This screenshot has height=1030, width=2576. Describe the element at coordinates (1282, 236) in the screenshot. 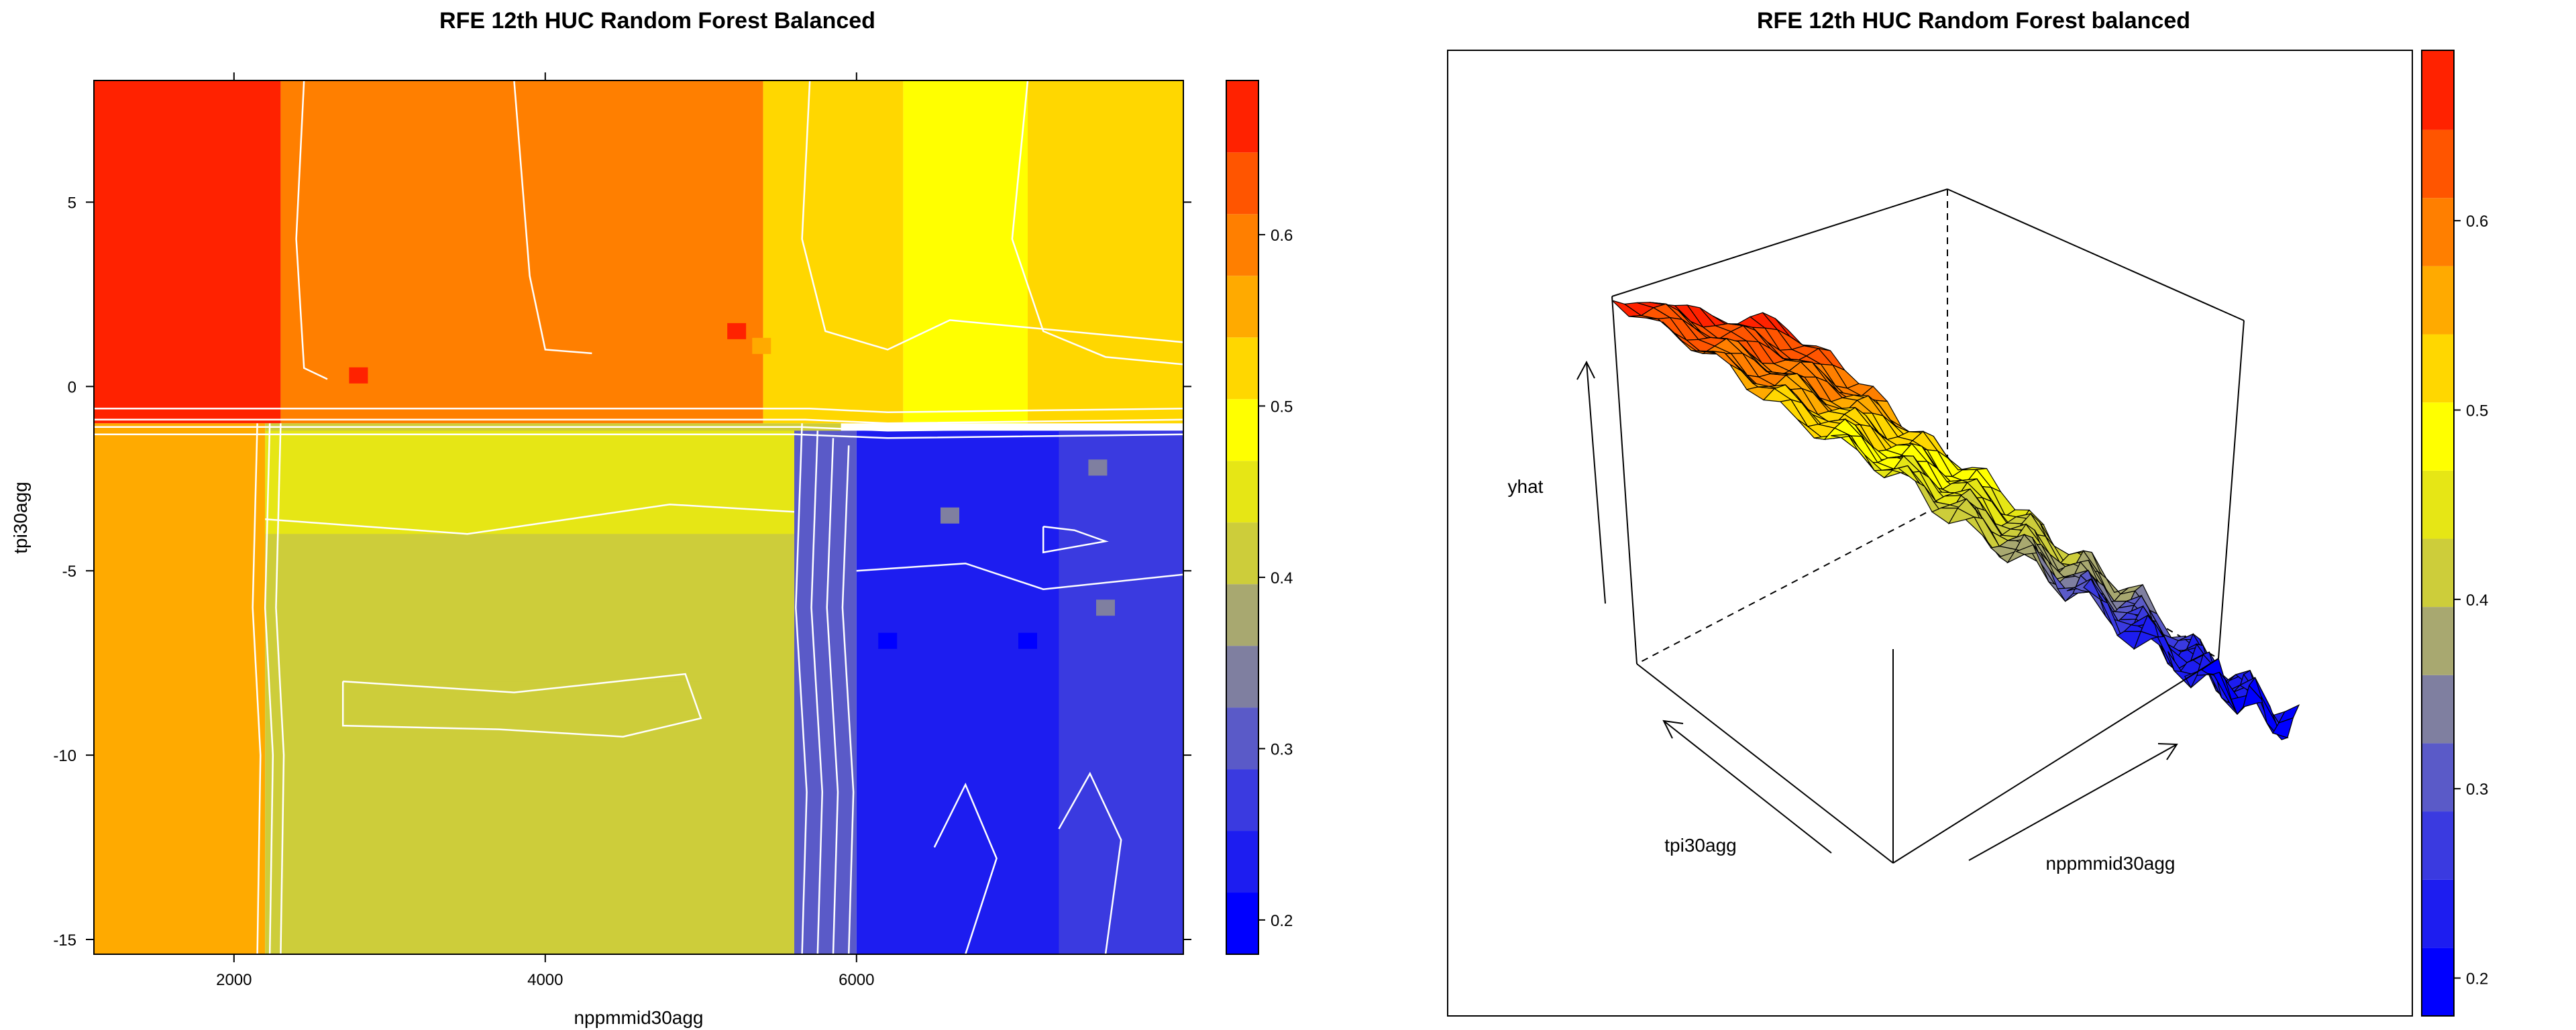

I see `colorkey-tick-label: 0.6` at that location.